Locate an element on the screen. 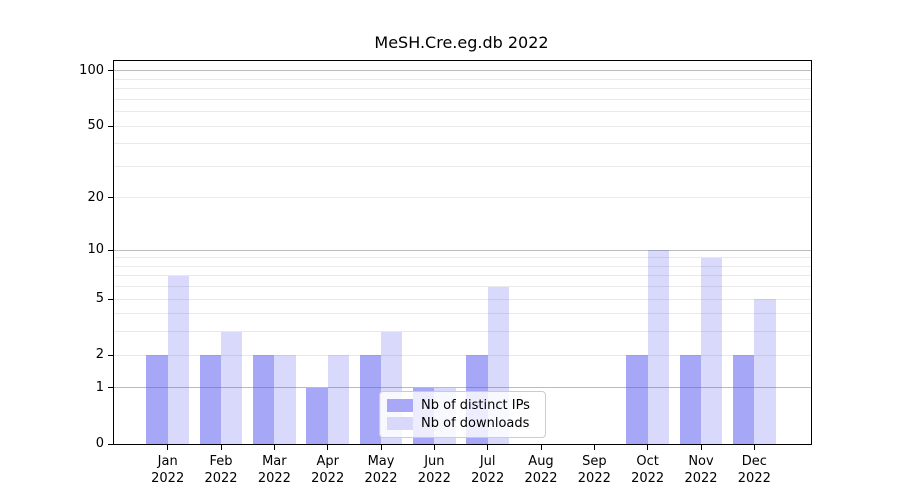 Image resolution: width=900 pixels, height=500 pixels. y-axis-tick-label: 2 is located at coordinates (99, 355).